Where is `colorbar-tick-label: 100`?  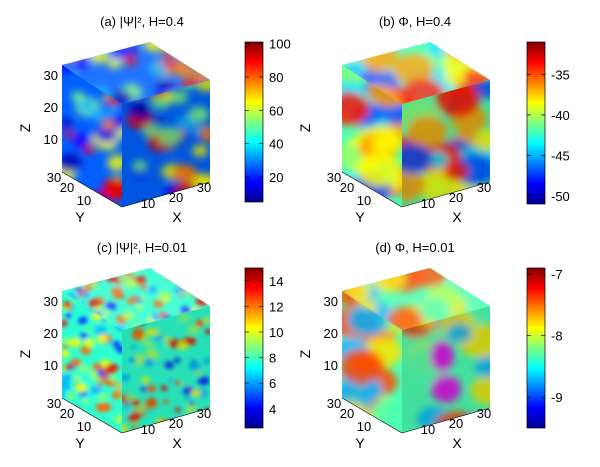
colorbar-tick-label: 100 is located at coordinates (280, 44).